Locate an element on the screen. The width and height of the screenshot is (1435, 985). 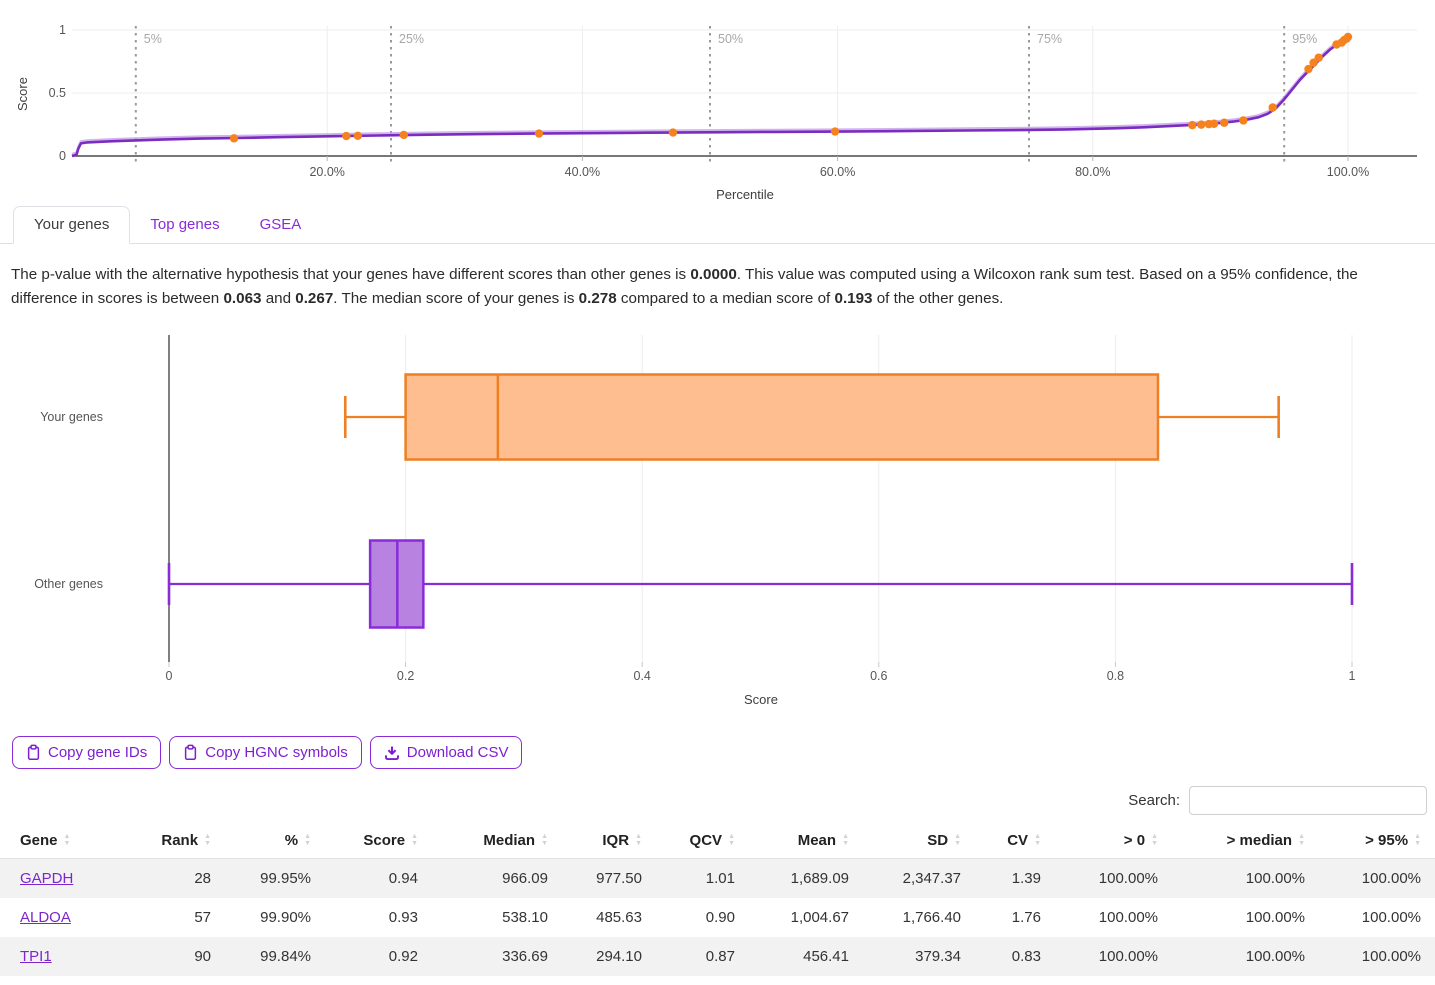
table-cell: 1.01 is located at coordinates (720, 878).